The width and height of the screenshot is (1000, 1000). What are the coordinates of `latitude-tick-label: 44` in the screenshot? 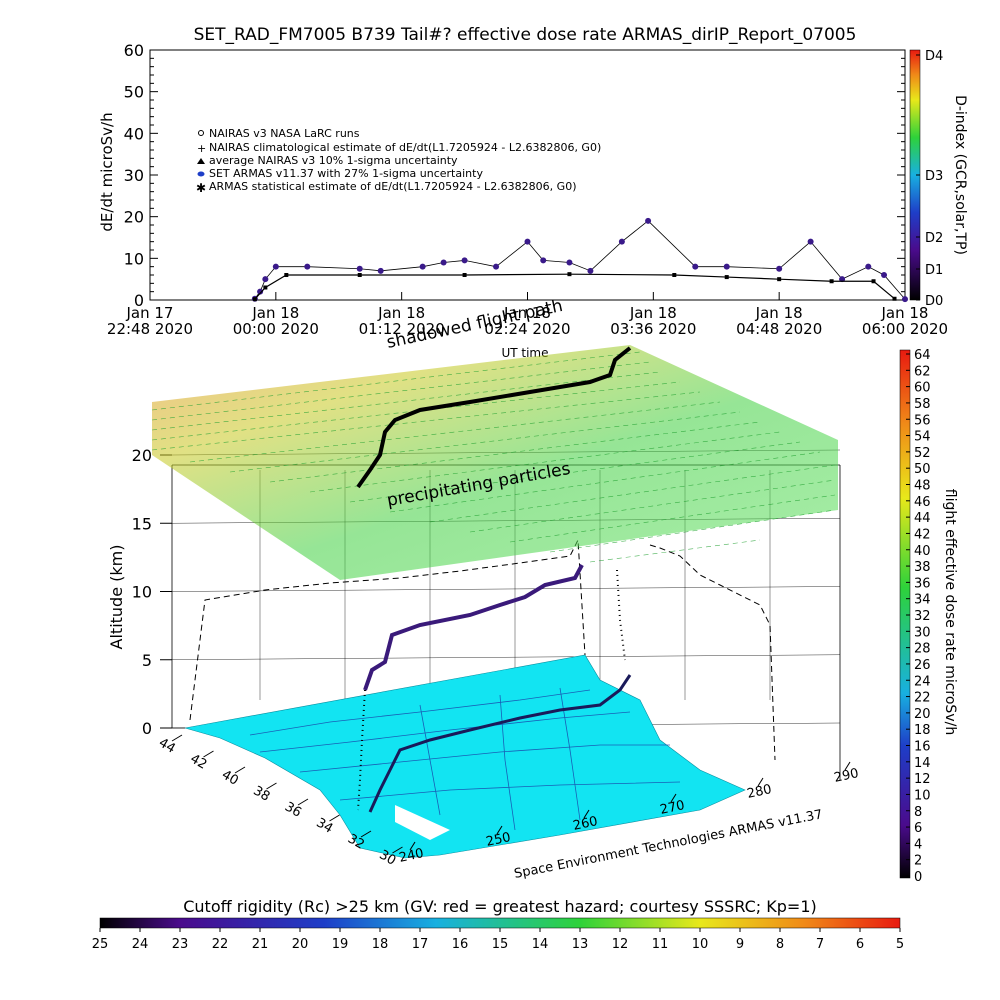 It's located at (167, 745).